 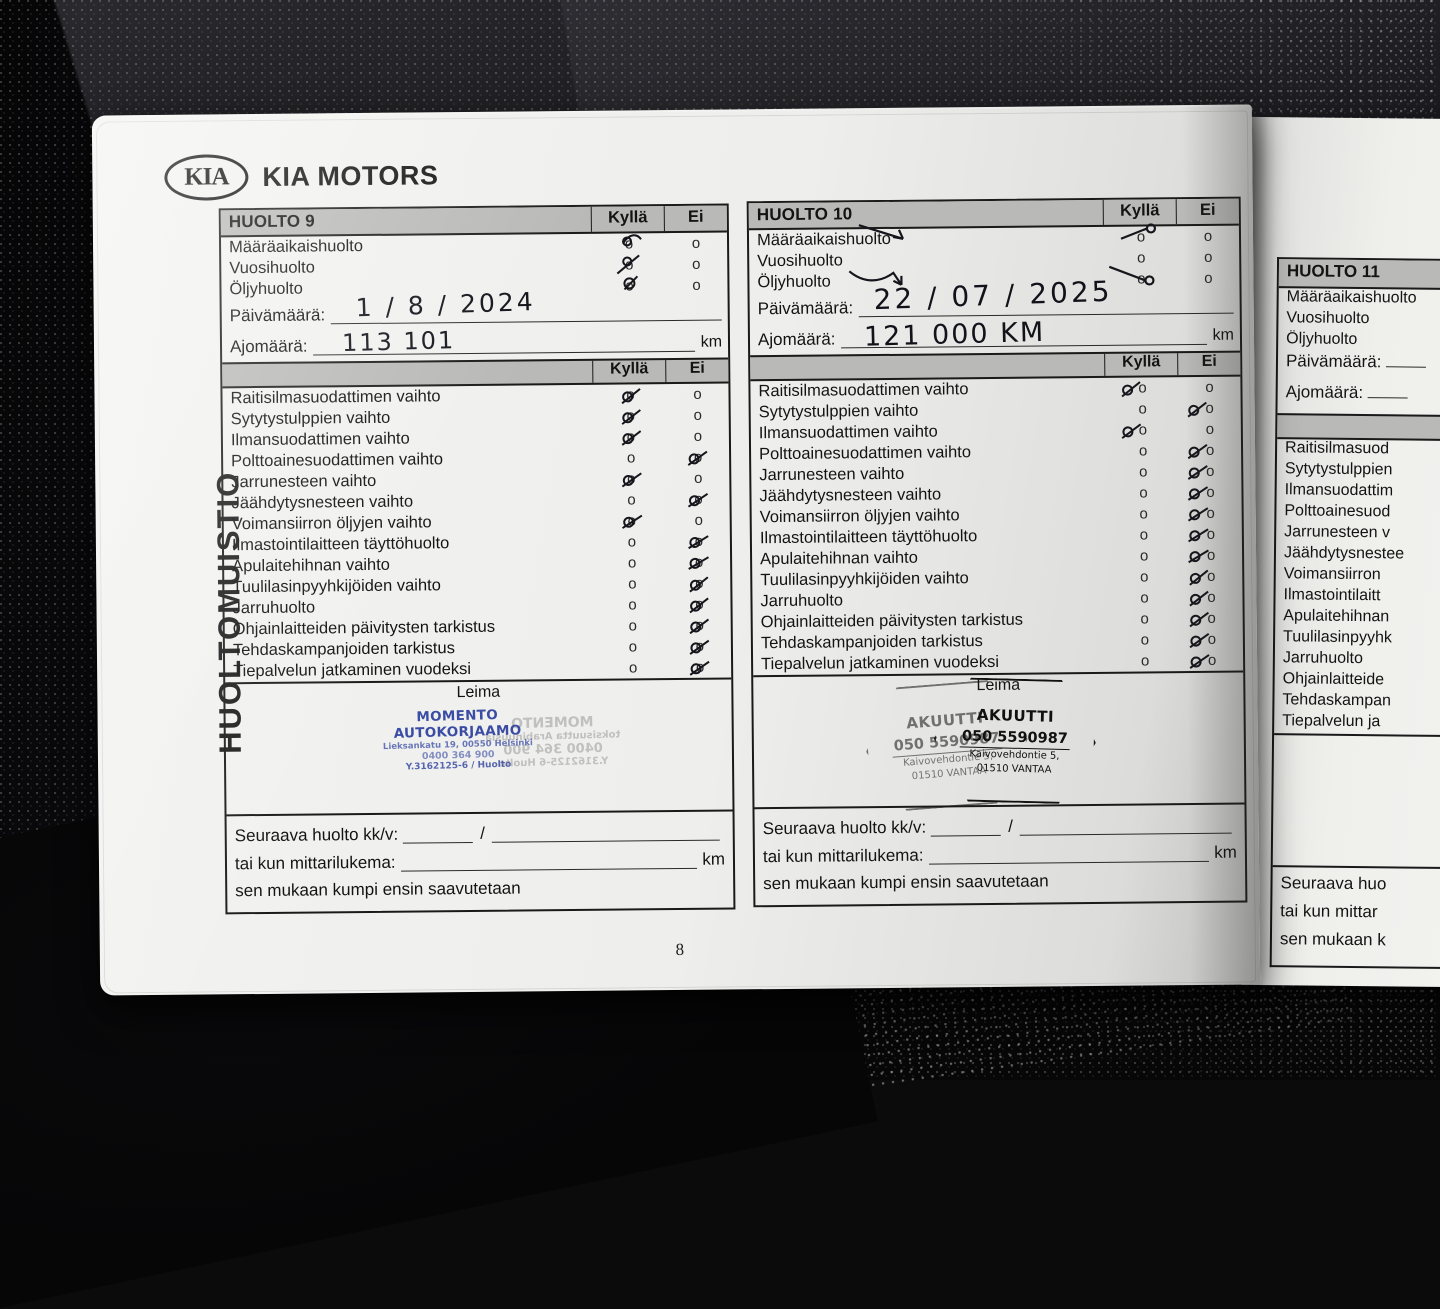 I want to click on column-header-no: Ei, so click(x=695, y=218).